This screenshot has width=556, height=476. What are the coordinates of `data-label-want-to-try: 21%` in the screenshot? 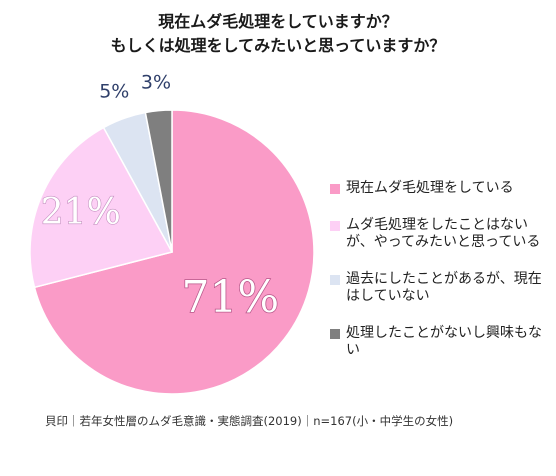 It's located at (81, 212).